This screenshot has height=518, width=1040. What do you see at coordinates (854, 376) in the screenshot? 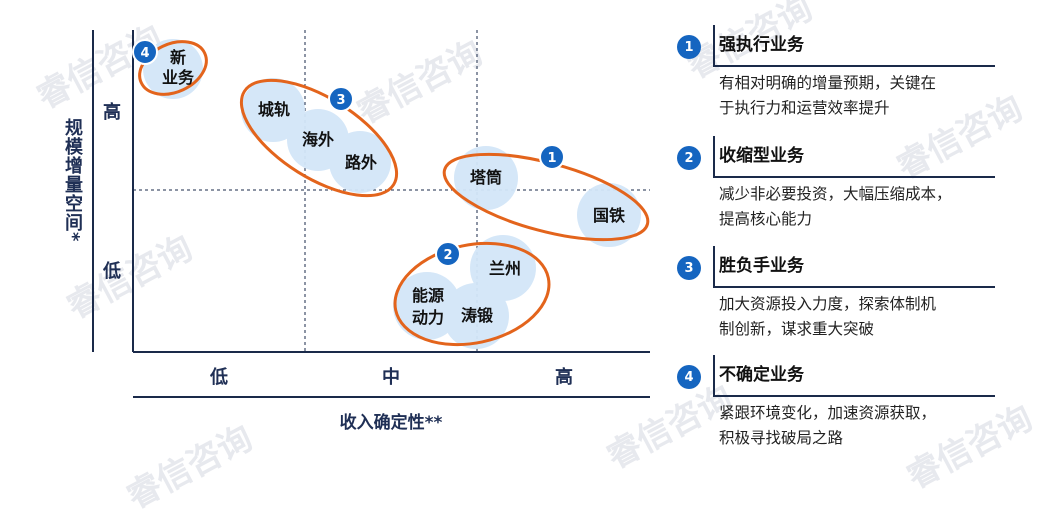
I see `legend-title-4: 不确定业务` at bounding box center [854, 376].